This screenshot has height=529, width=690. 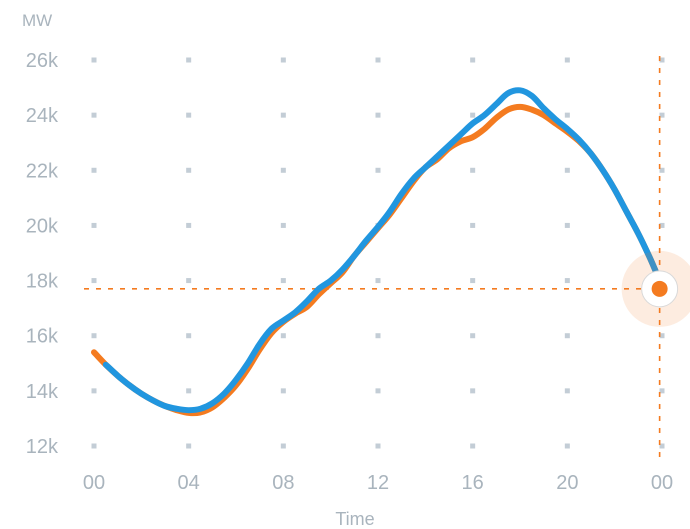 What do you see at coordinates (473, 483) in the screenshot?
I see `x-tick-label: 16` at bounding box center [473, 483].